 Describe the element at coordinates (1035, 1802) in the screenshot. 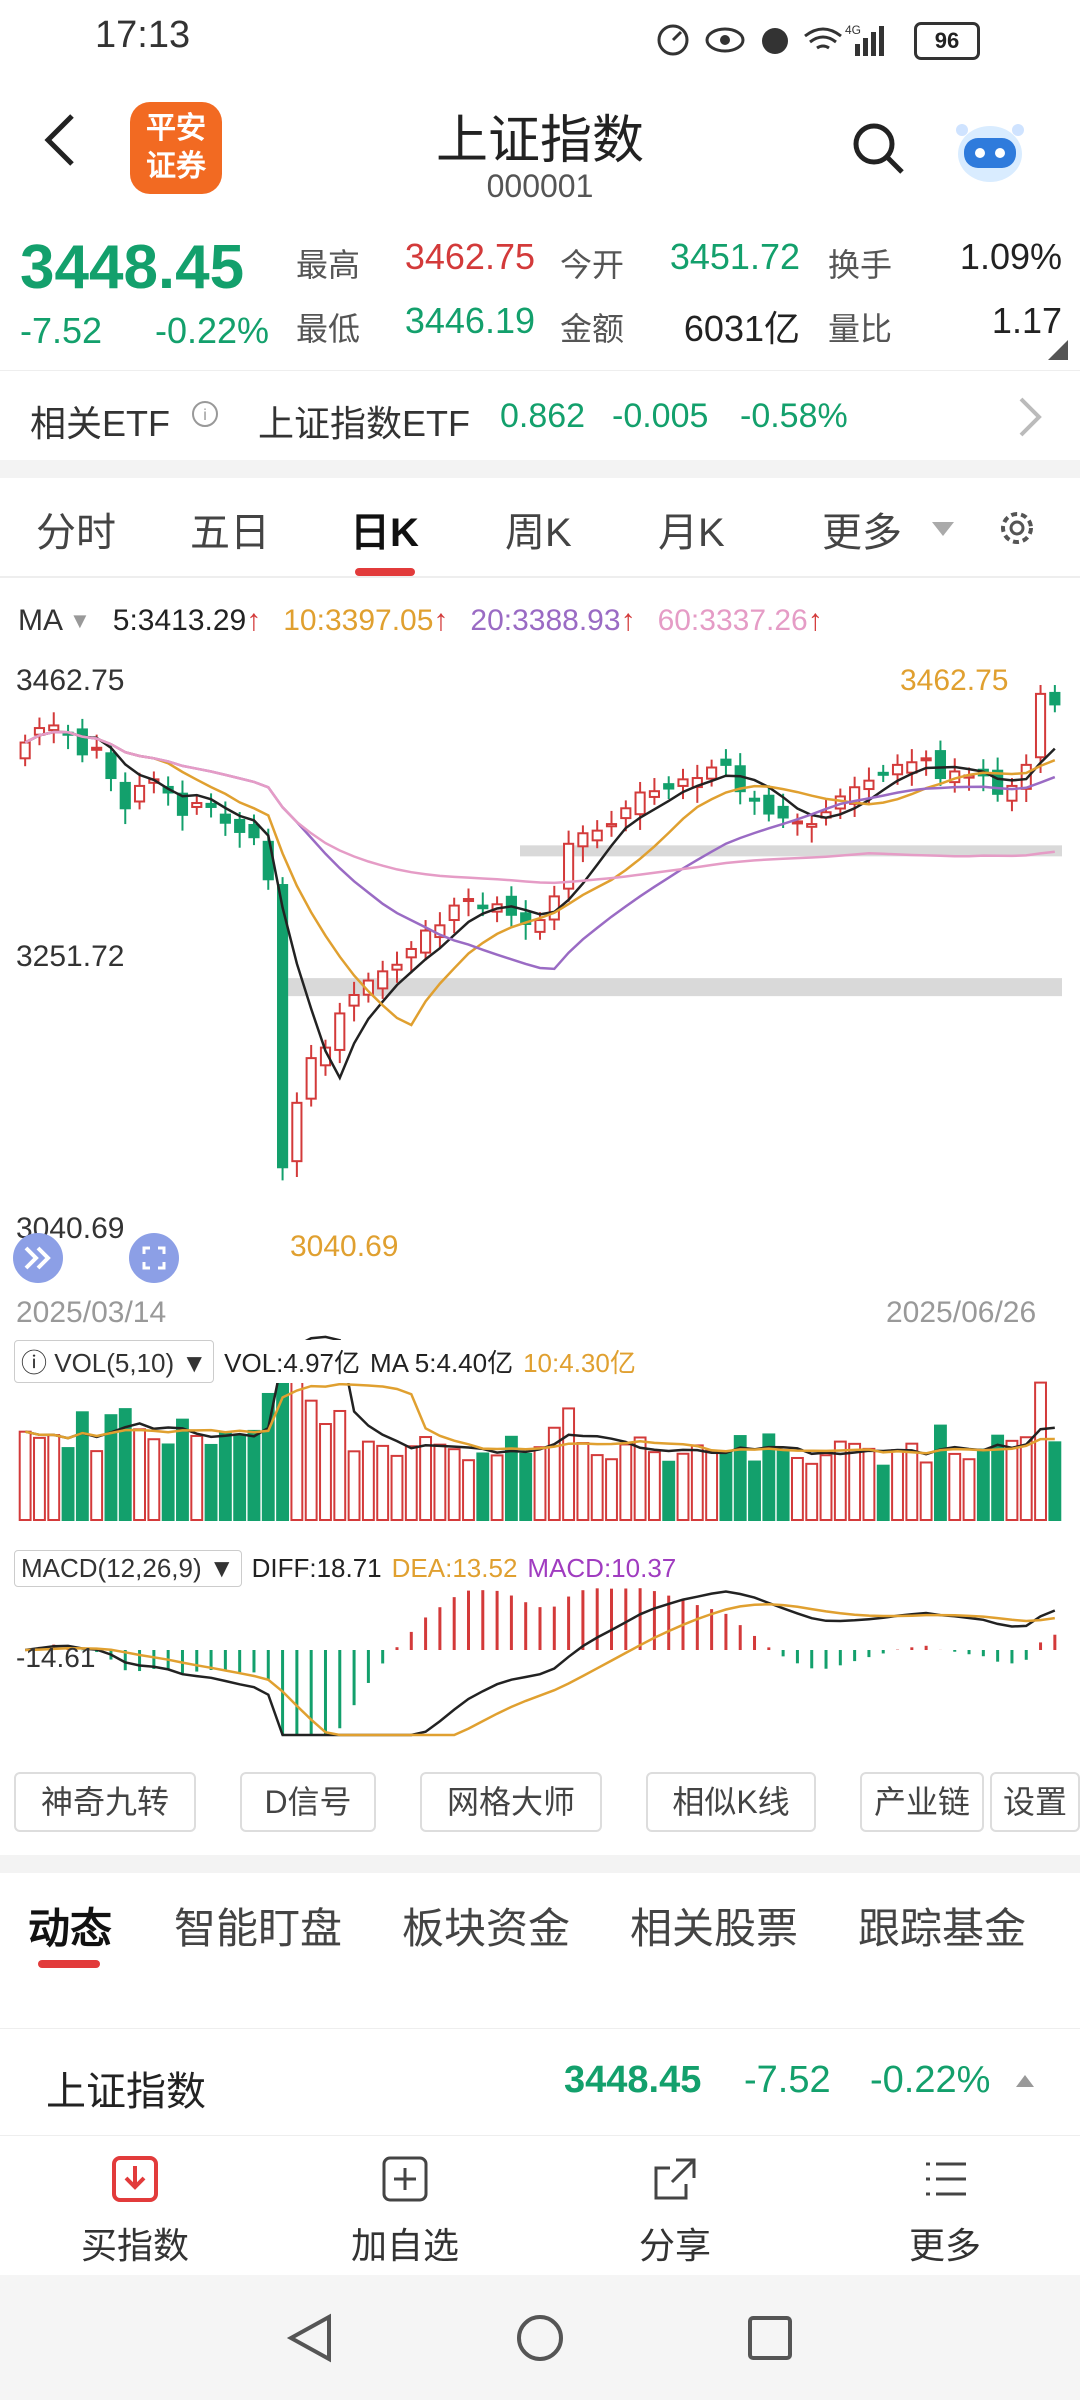

I see `tool-settings: 设置` at that location.